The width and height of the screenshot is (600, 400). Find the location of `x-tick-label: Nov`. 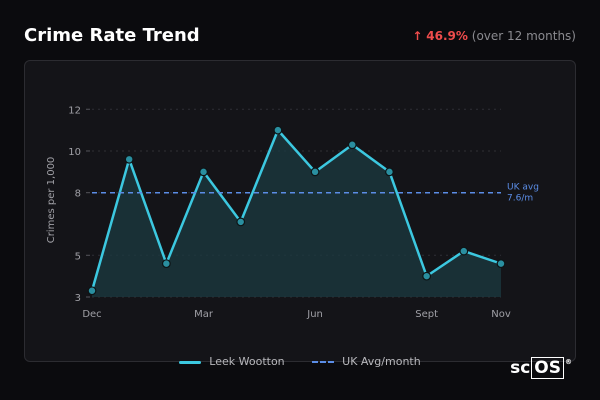

x-tick-label: Nov is located at coordinates (501, 314).